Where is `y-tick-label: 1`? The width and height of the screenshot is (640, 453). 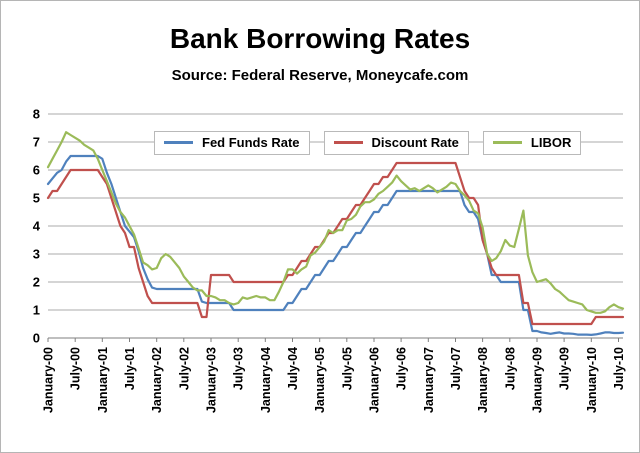
y-tick-label: 1 is located at coordinates (36, 310).